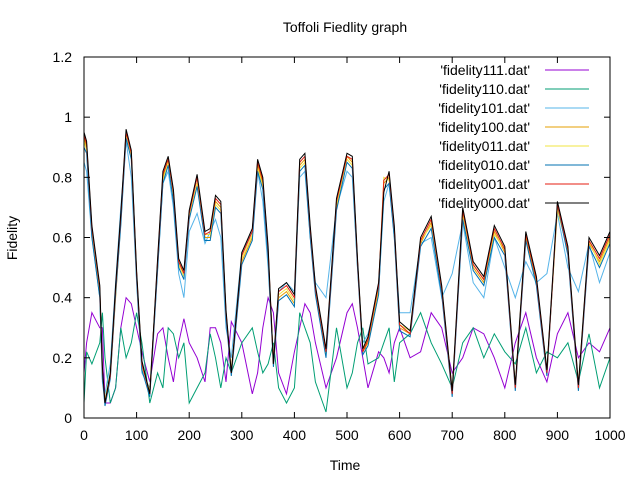 This screenshot has height=480, width=640. Describe the element at coordinates (484, 89) in the screenshot. I see `legend-label: 'fidelity110.dat'` at that location.